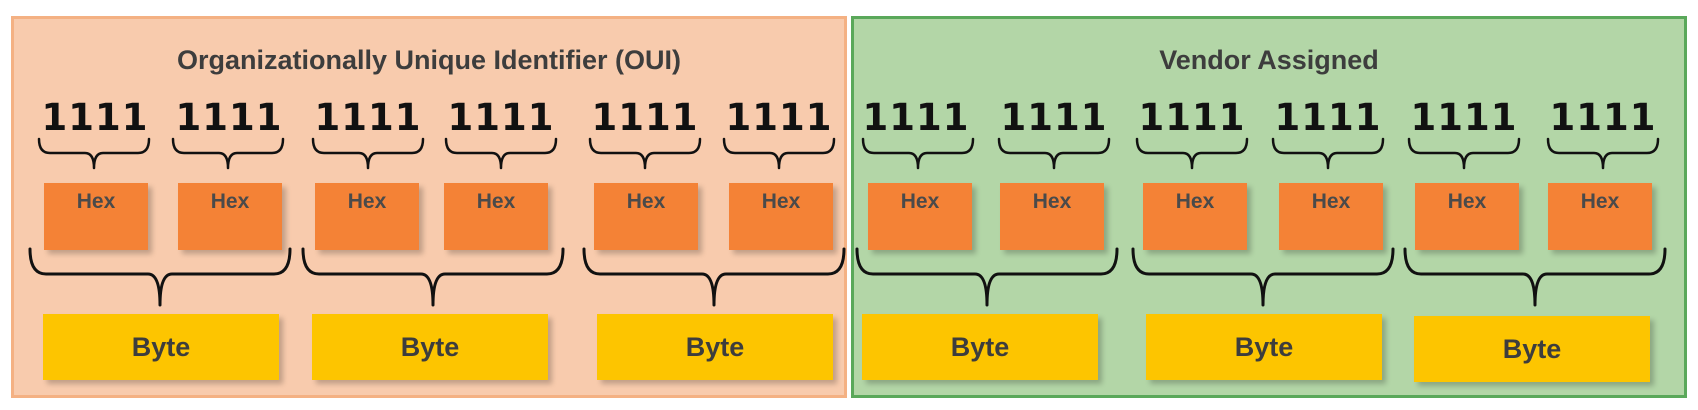 Image resolution: width=1698 pixels, height=410 pixels. What do you see at coordinates (1603, 117) in the screenshot?
I see `nibble-6-2: 1111` at bounding box center [1603, 117].